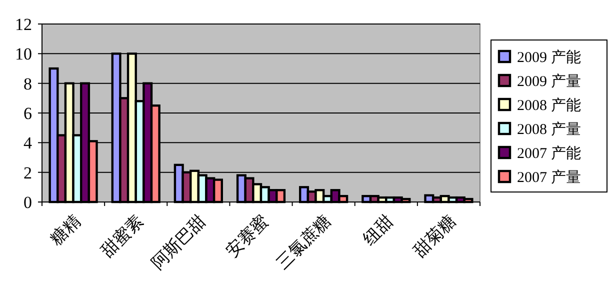 The height and width of the screenshot is (296, 614). Describe the element at coordinates (435, 236) in the screenshot. I see `x-tick-label: 甜菊糖` at that location.